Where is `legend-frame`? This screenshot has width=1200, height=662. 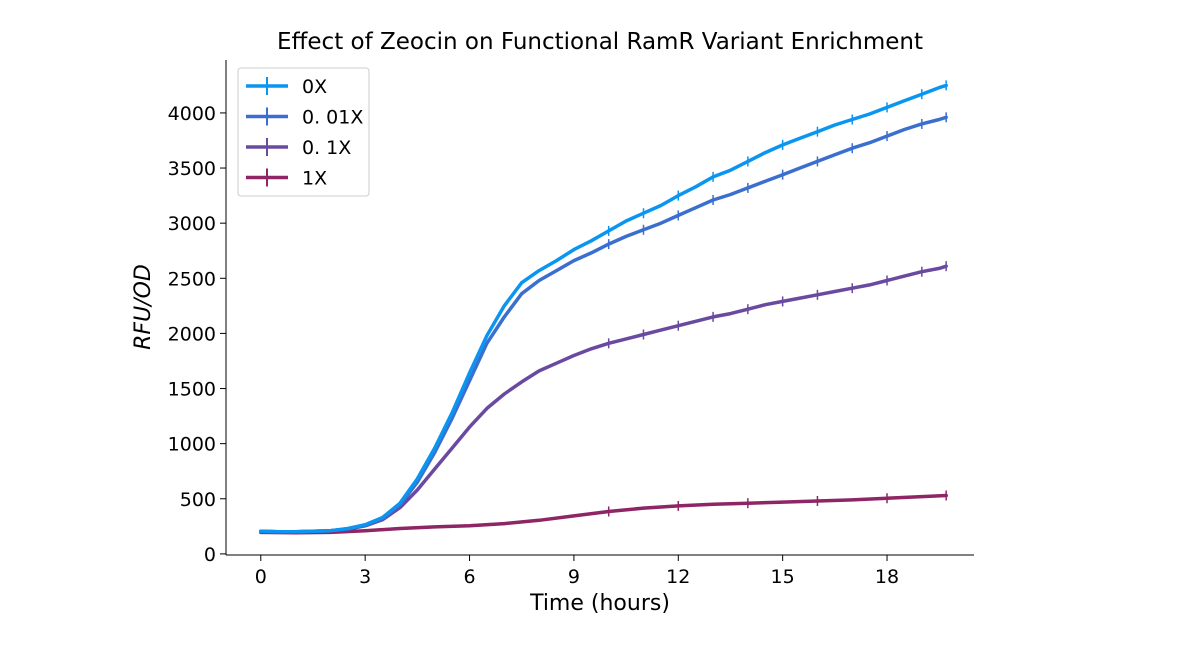
legend-frame is located at coordinates (303, 132).